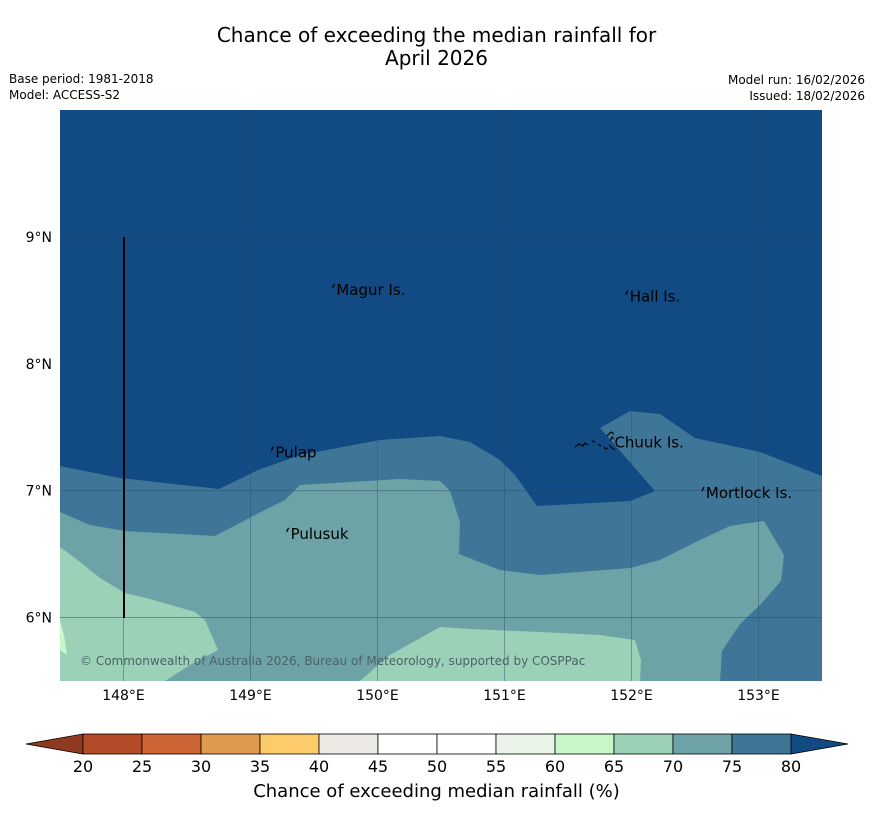  I want to click on lon-tick-label: 150°E, so click(377, 696).